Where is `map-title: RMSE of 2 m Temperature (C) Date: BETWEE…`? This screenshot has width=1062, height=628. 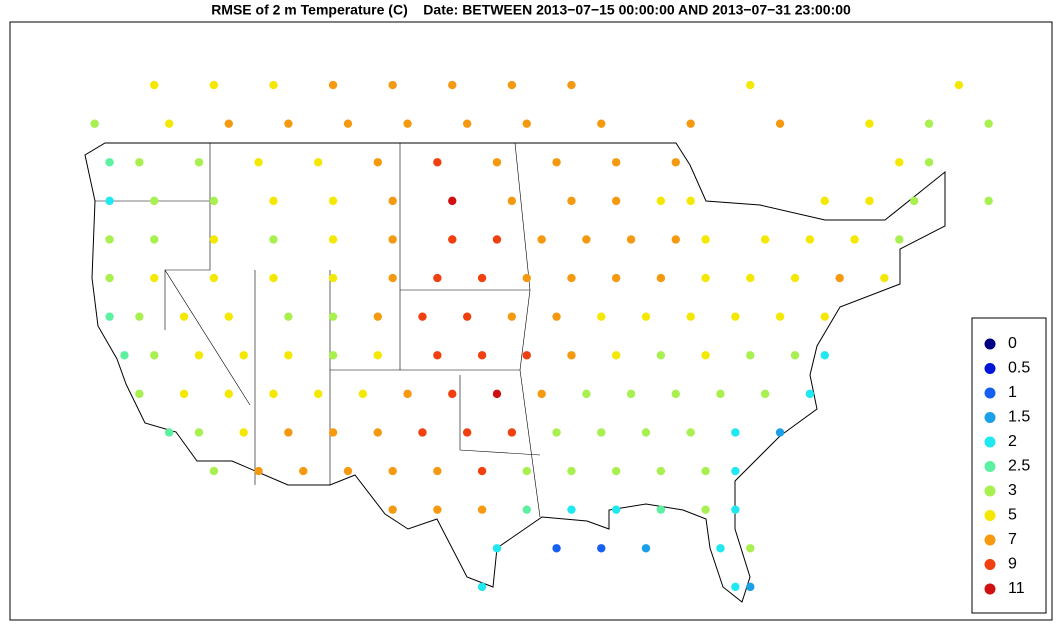
map-title: RMSE of 2 m Temperature (C) Date: BETWEE… is located at coordinates (531, 10).